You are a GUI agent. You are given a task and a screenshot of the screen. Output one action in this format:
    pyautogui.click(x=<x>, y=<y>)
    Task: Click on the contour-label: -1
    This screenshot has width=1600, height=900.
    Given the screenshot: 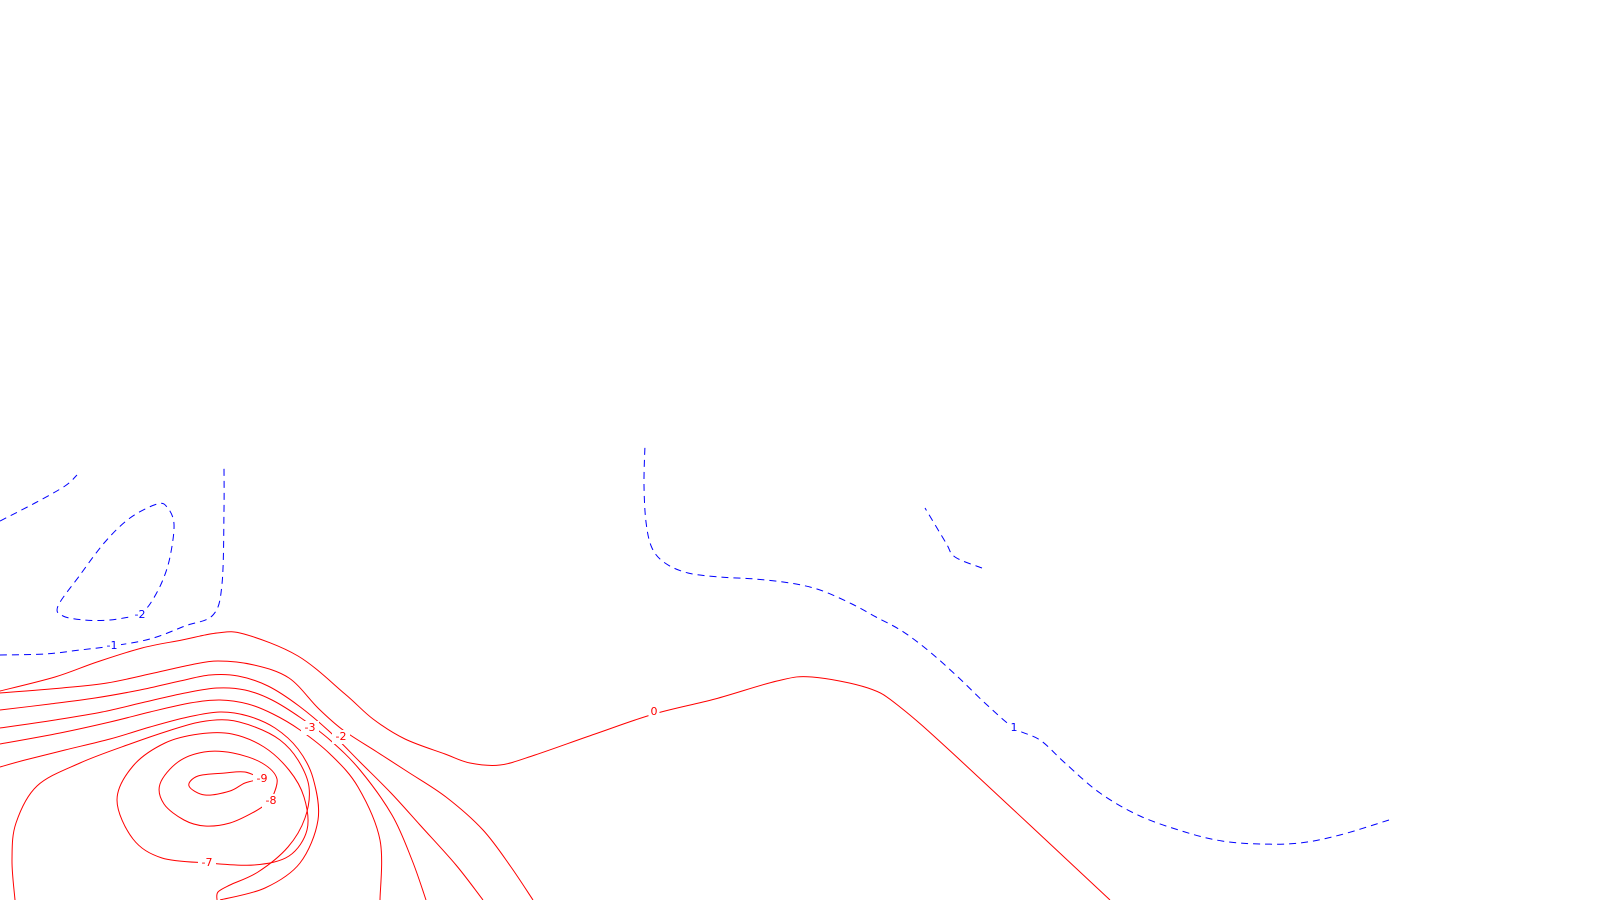 What is the action you would take?
    pyautogui.click(x=112, y=645)
    